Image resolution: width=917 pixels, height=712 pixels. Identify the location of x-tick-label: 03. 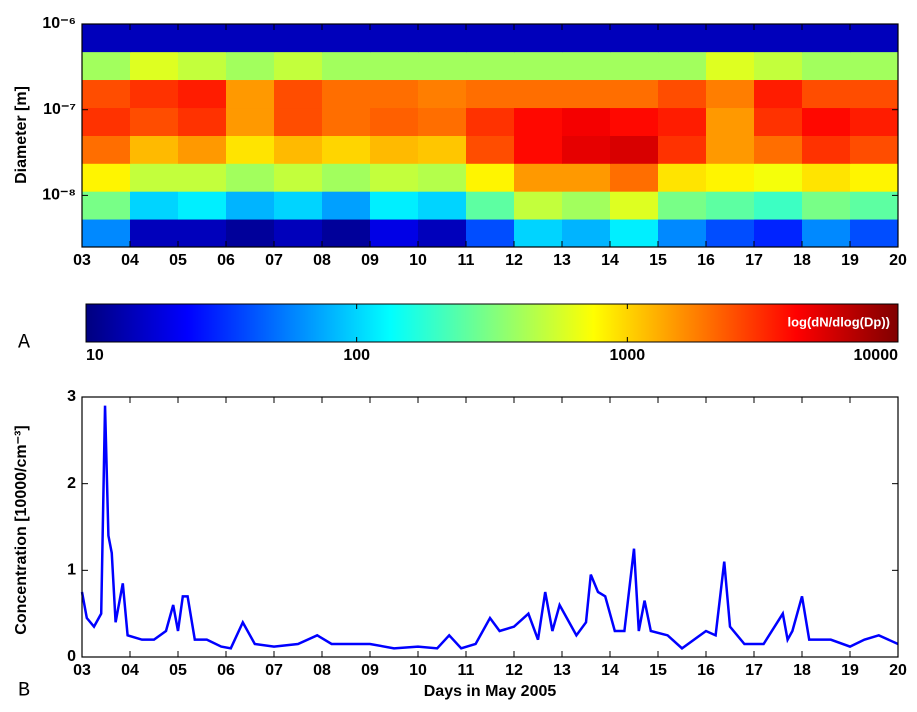
(82, 670).